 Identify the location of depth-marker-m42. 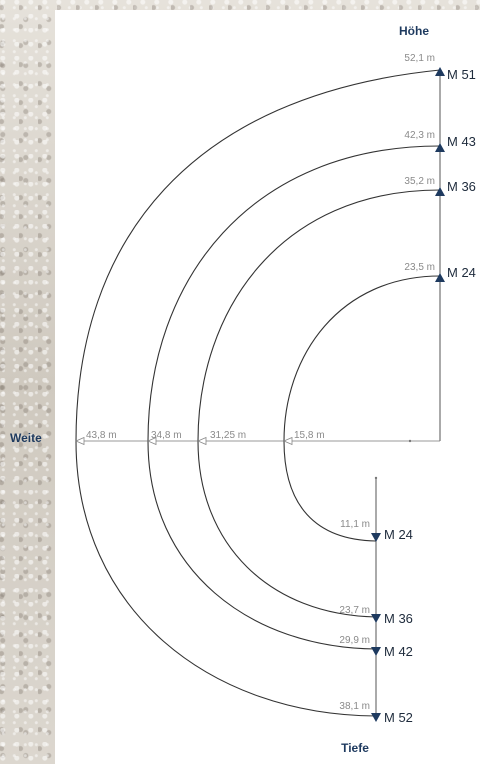
(376, 651).